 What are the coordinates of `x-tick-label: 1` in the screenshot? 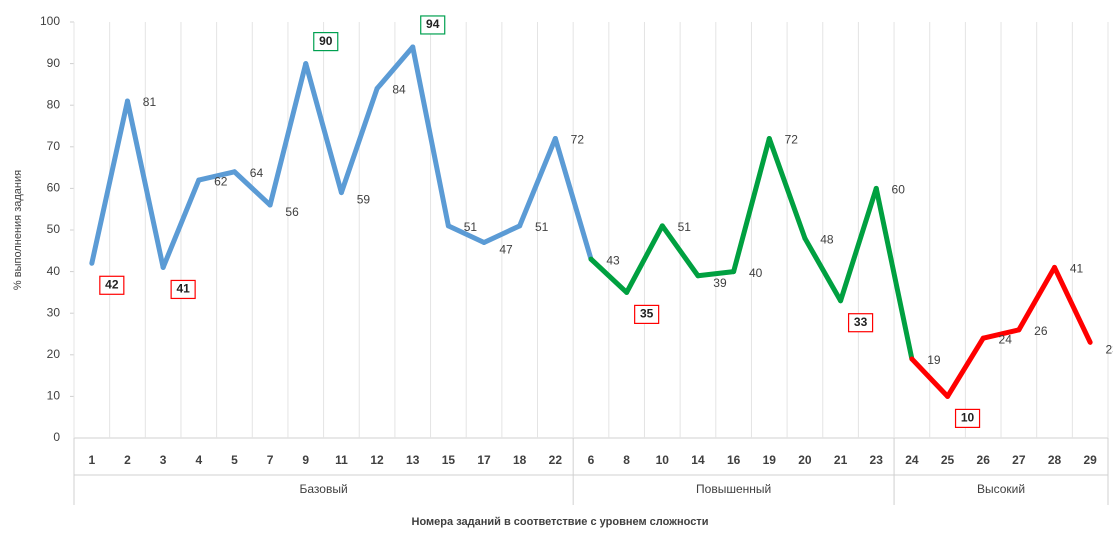 It's located at (91, 460).